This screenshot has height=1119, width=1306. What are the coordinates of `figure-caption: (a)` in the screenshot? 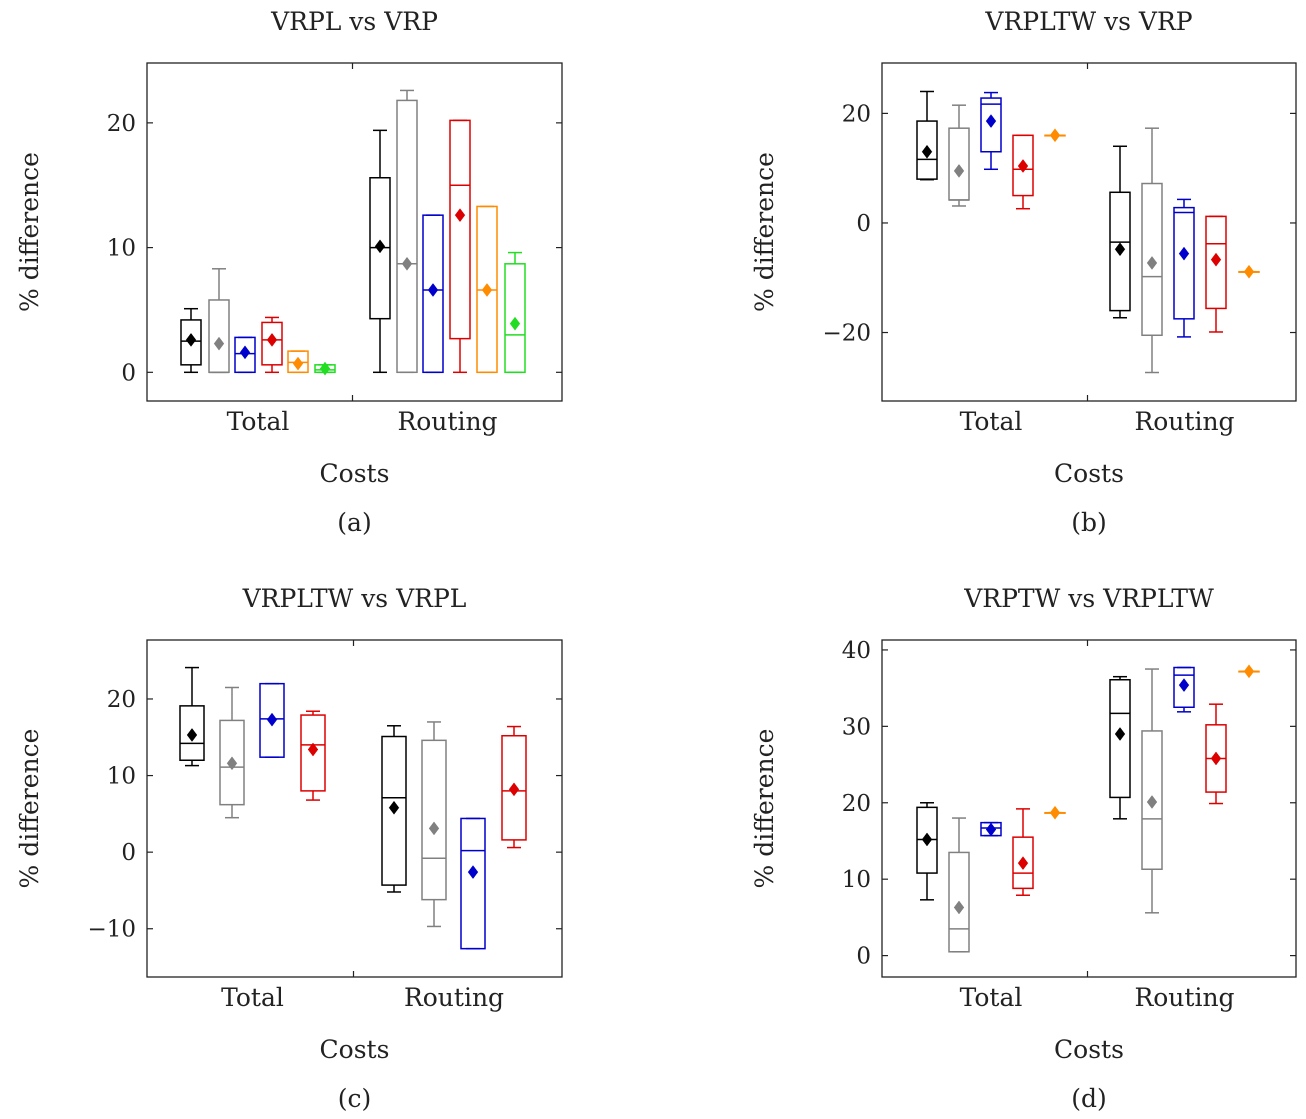 It's located at (354, 522).